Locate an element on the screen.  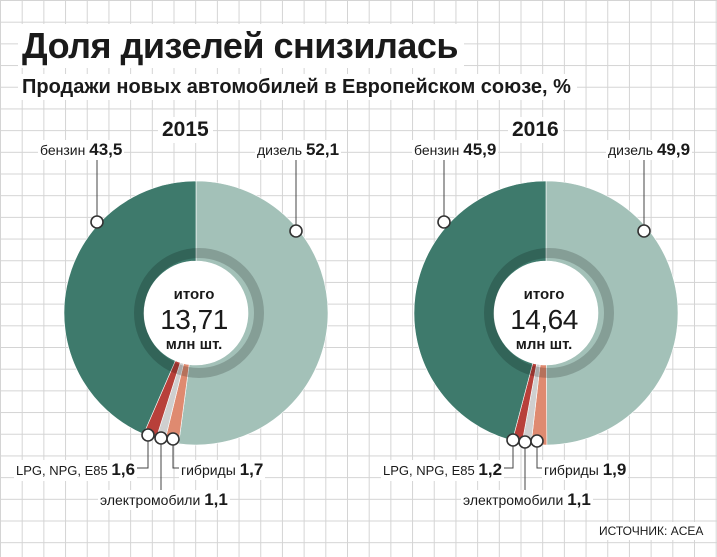
marker-dot-electric-2016 is located at coordinates (525, 442).